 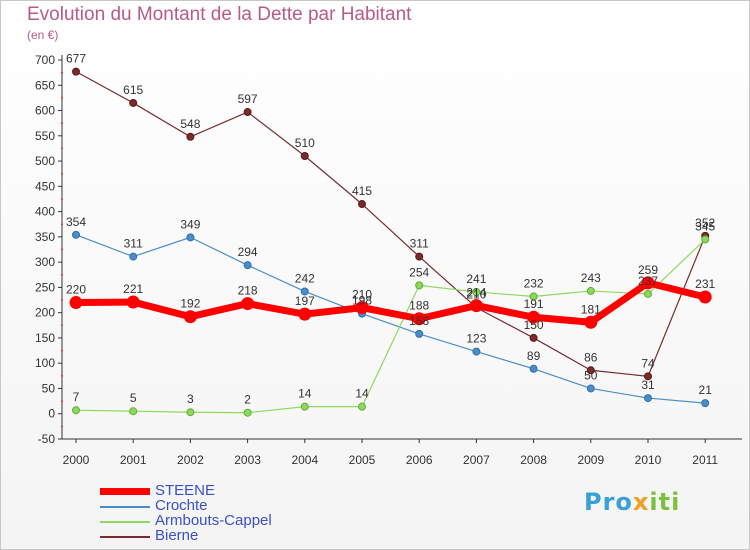 I want to click on data-label-3: 510, so click(x=305, y=143).